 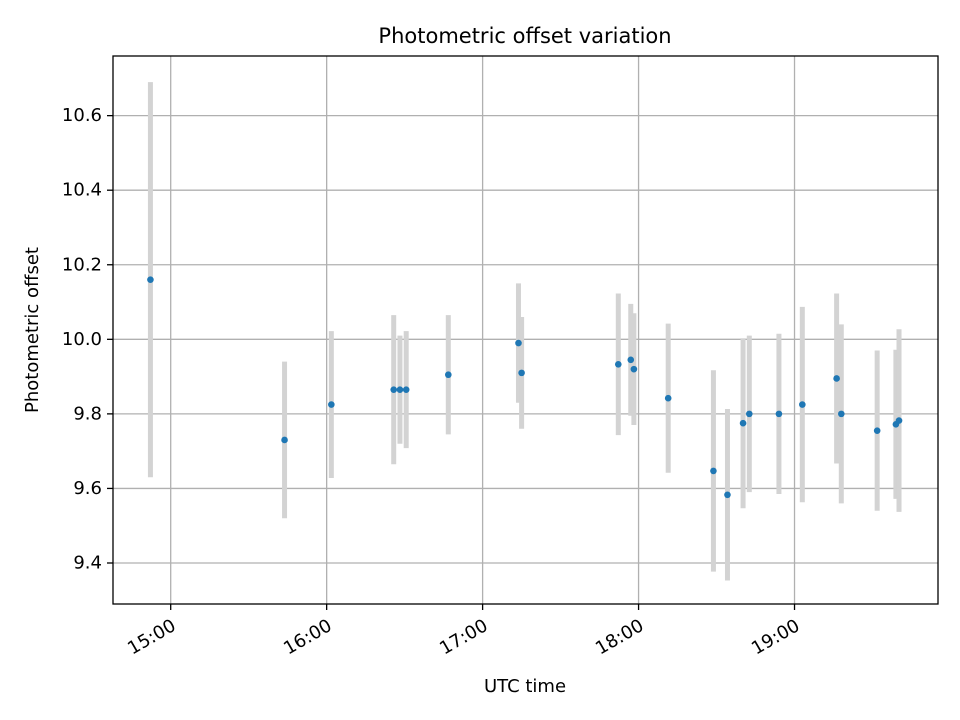 I want to click on y-tick-label: 9.6, so click(x=87, y=488).